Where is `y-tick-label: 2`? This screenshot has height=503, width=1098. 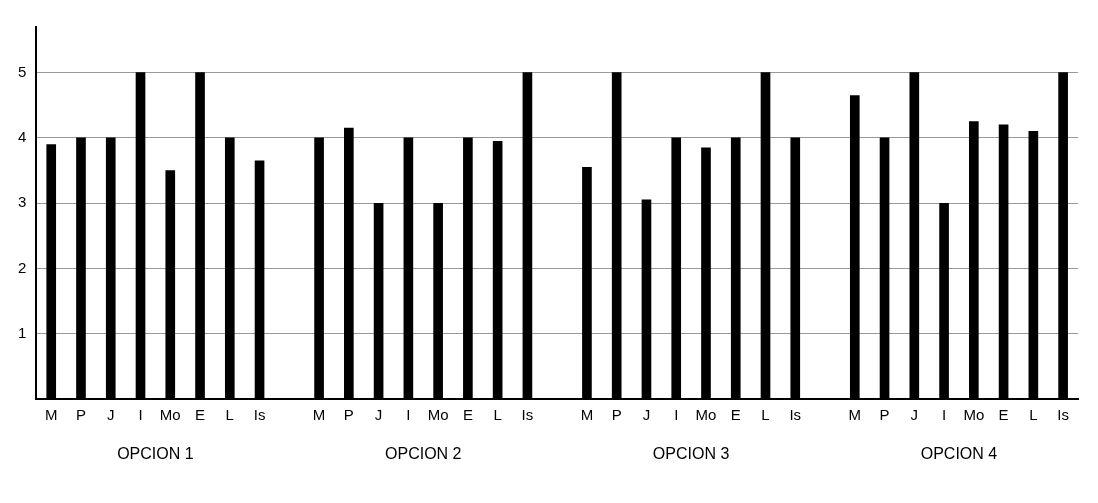
y-tick-label: 2 is located at coordinates (22, 267).